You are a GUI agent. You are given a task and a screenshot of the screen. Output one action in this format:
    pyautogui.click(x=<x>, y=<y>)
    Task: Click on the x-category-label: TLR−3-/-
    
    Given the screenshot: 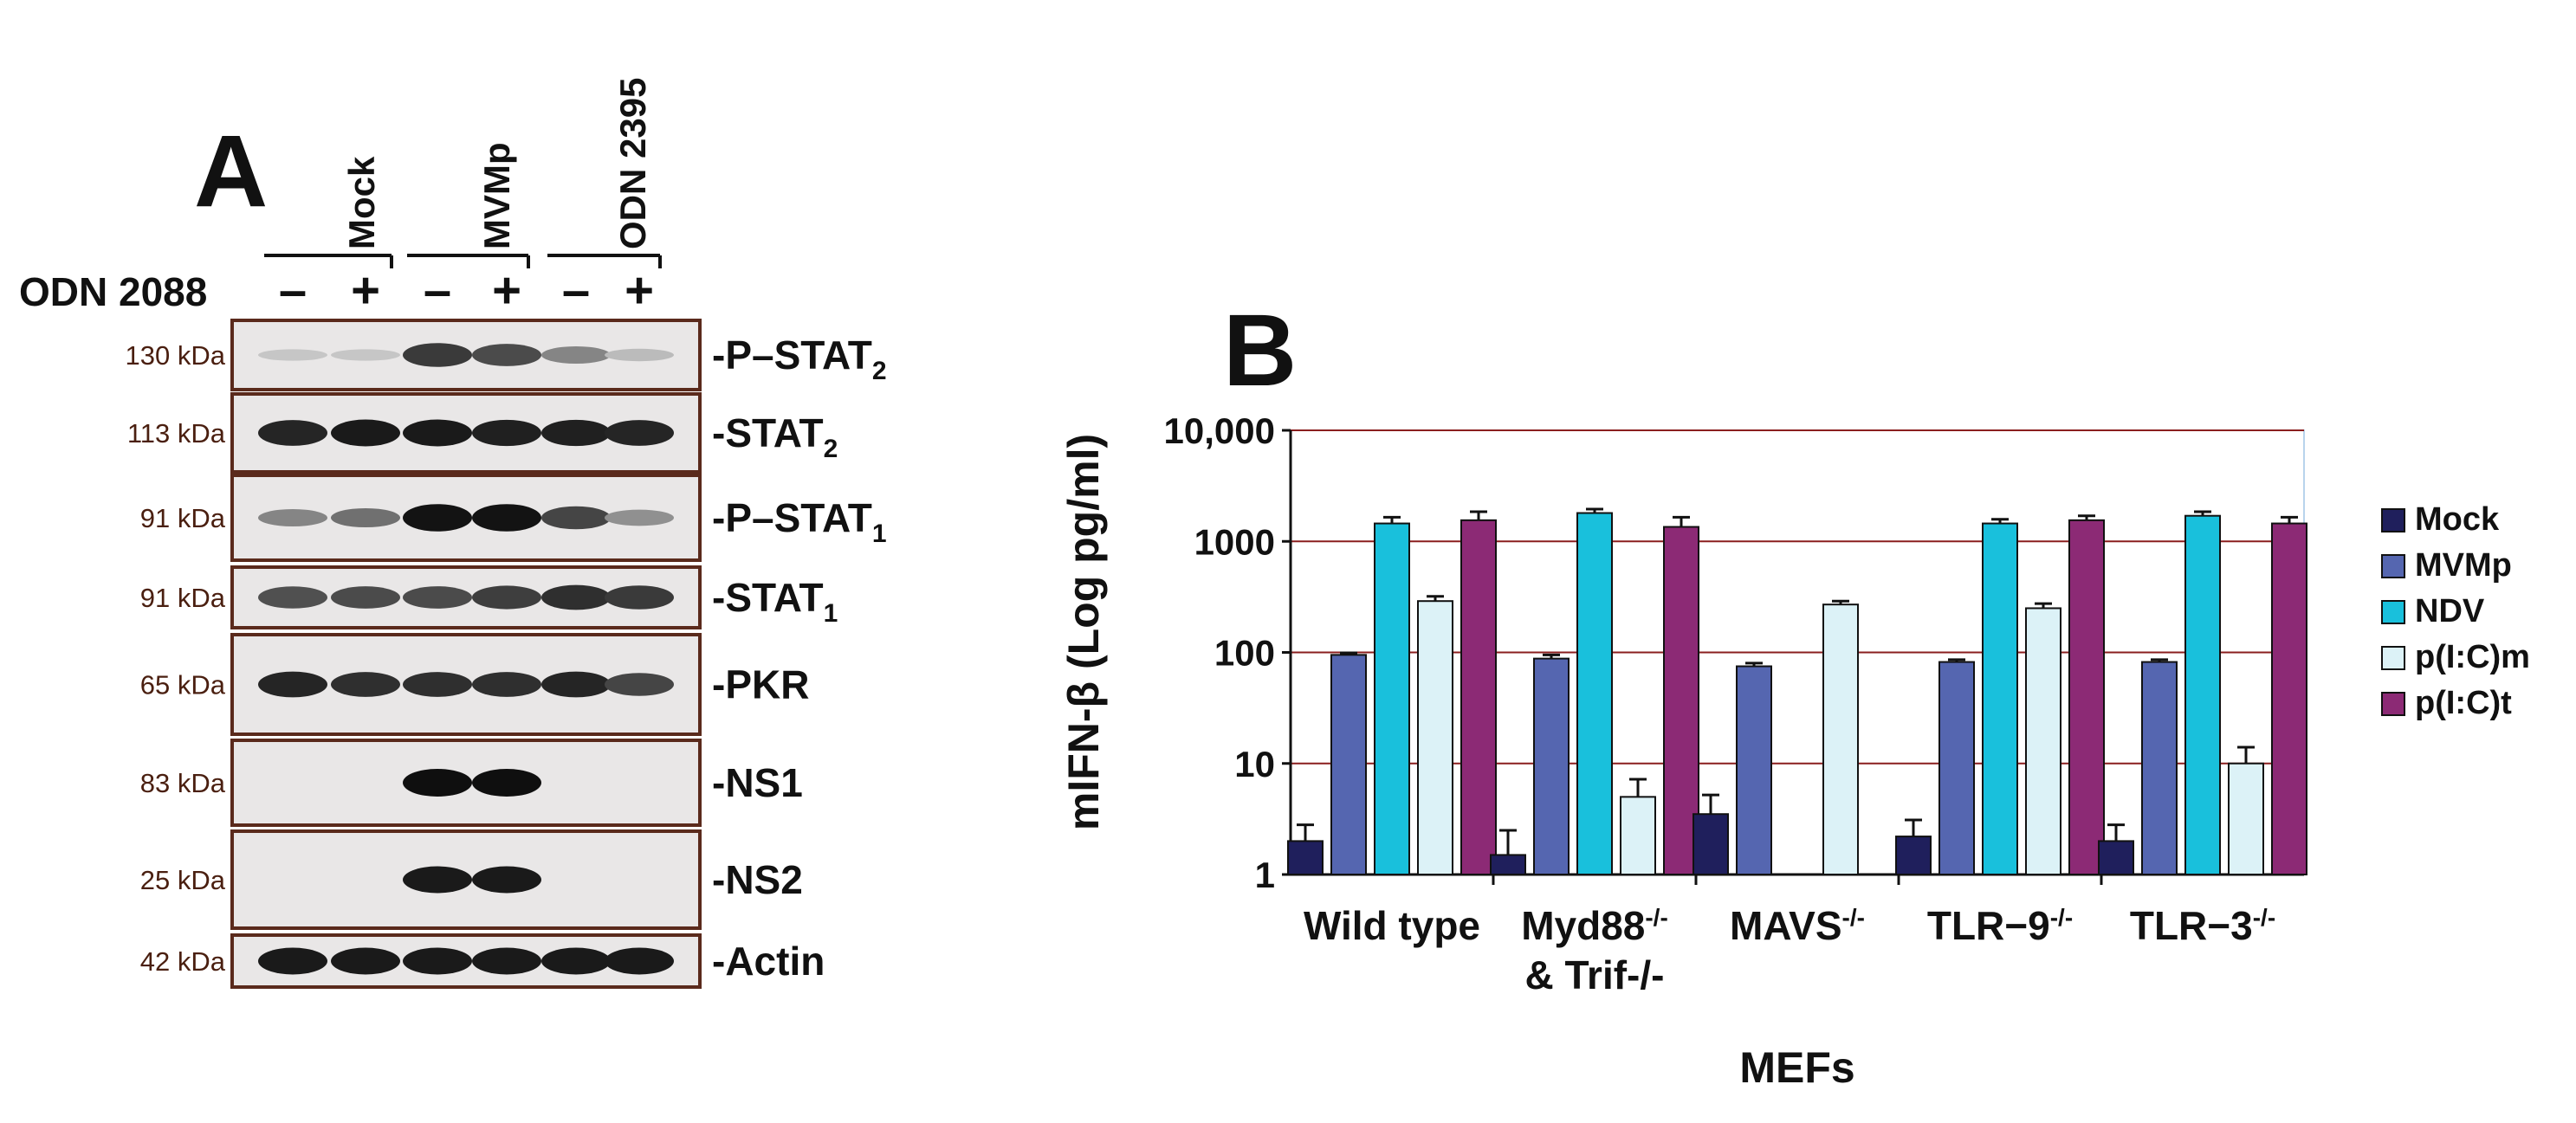 What is the action you would take?
    pyautogui.click(x=2202, y=926)
    